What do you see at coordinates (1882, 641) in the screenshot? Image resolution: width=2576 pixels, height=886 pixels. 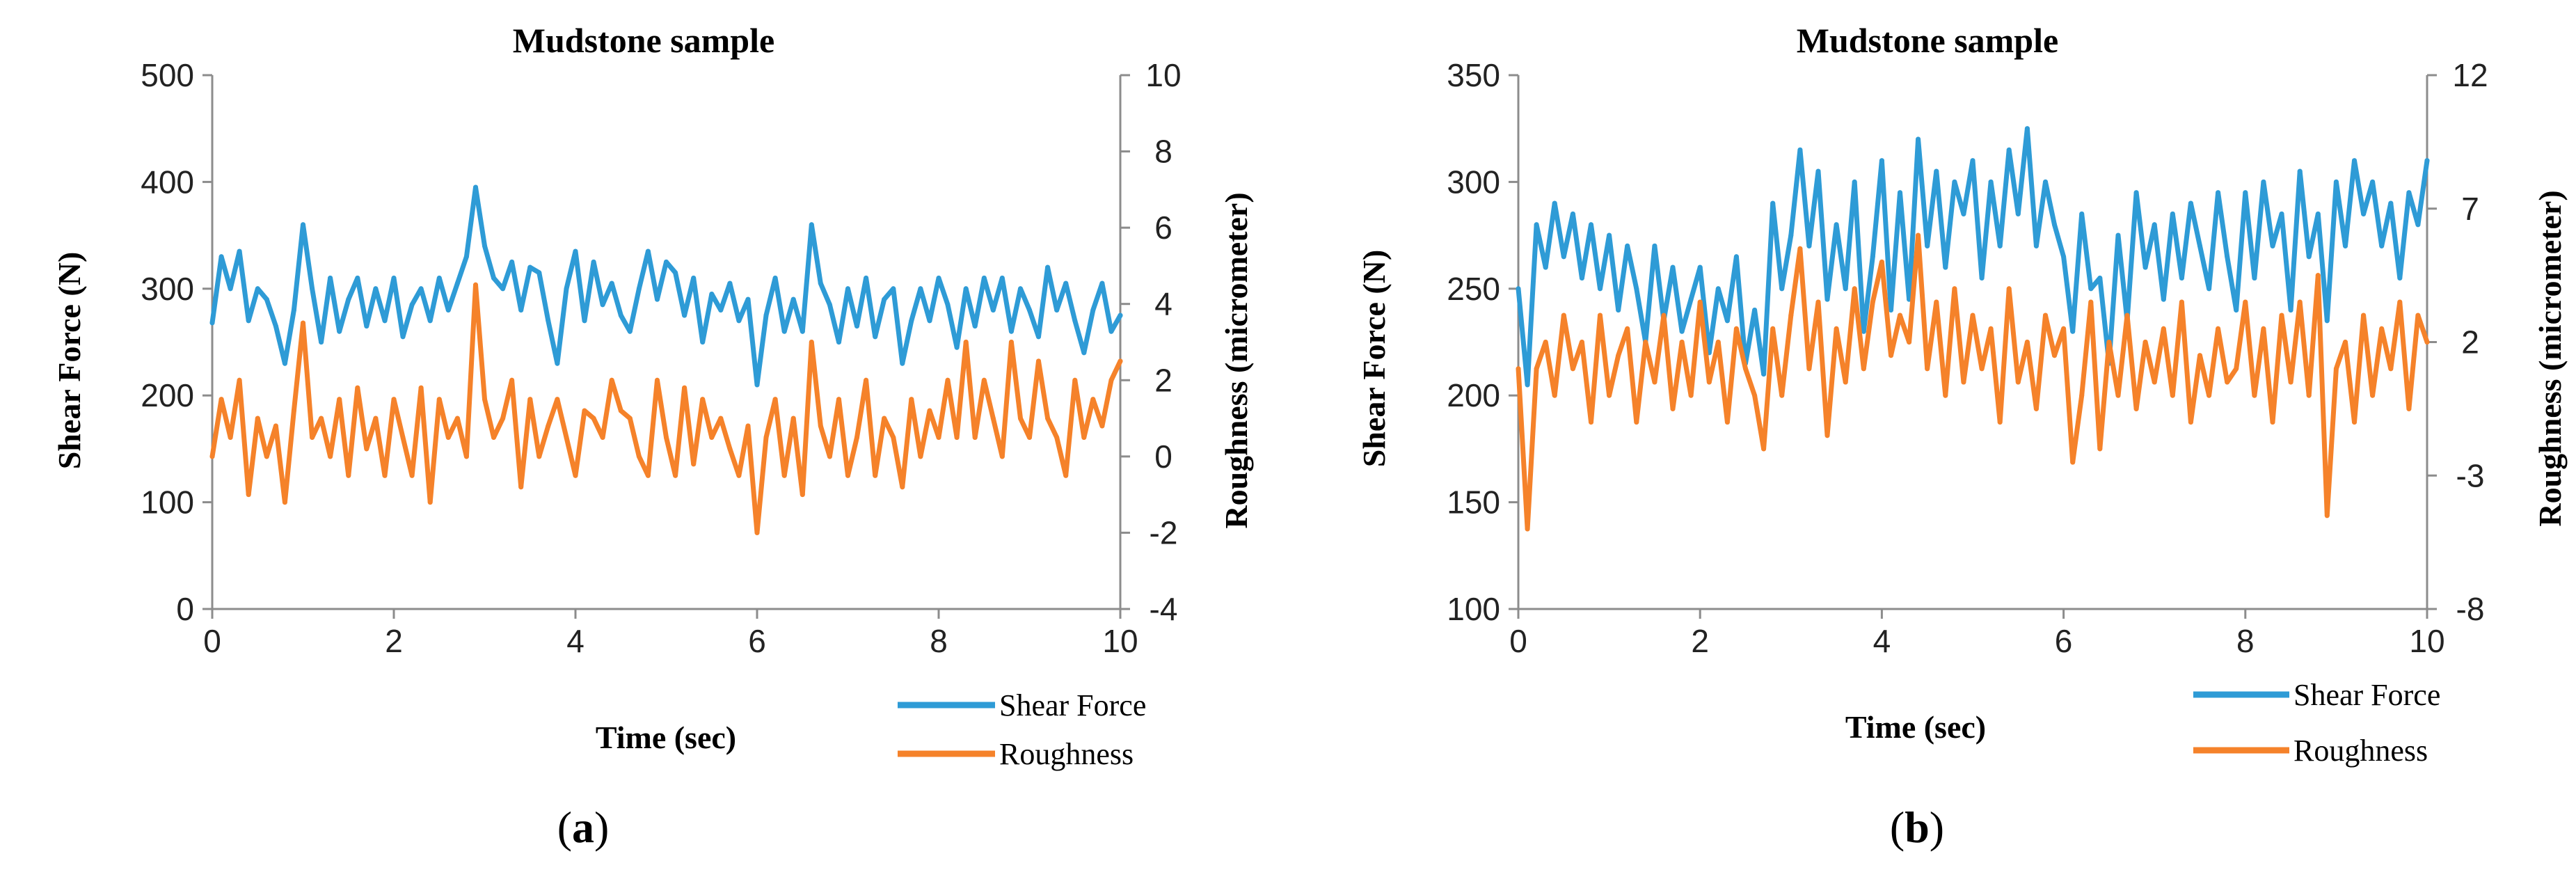 I see `x-tick-label: 4` at bounding box center [1882, 641].